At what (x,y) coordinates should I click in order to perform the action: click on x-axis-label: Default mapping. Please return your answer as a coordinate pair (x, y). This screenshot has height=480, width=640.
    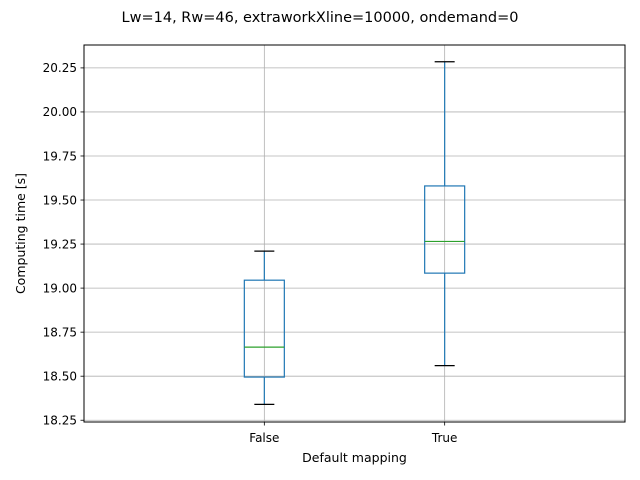
    Looking at the image, I should click on (354, 457).